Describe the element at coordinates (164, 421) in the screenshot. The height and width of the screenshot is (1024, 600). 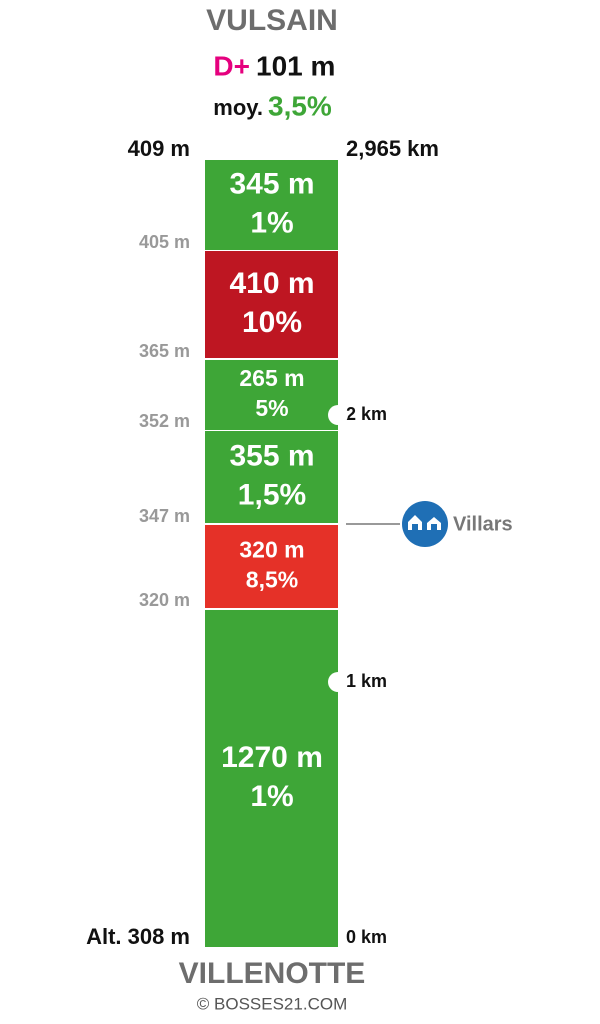
I see `altitude-label: 352 m` at that location.